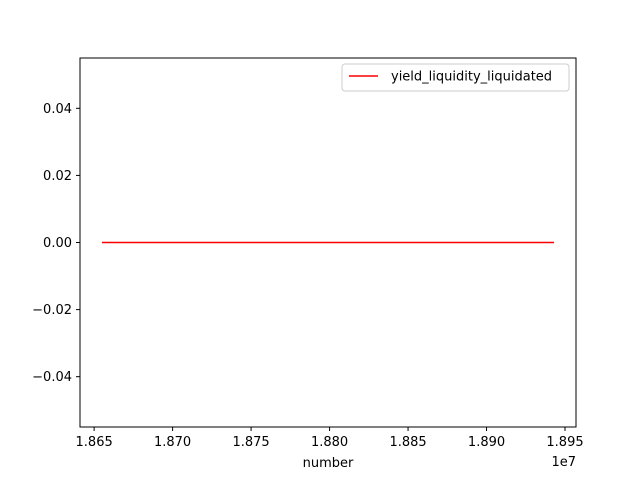  Describe the element at coordinates (471, 77) in the screenshot. I see `legend-label: yield_liquidity_liquidated` at that location.